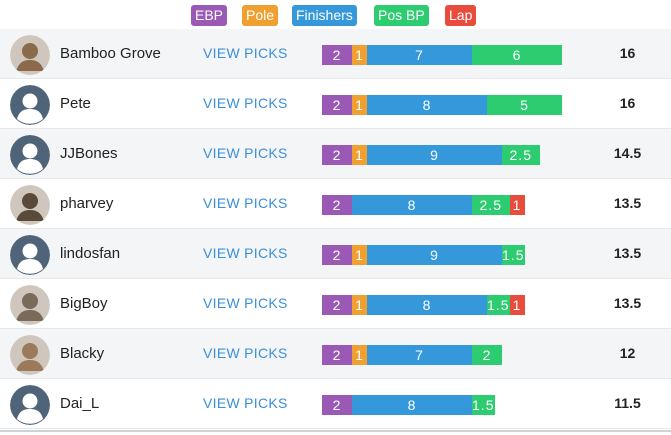  I want to click on username: JJBones, so click(89, 153).